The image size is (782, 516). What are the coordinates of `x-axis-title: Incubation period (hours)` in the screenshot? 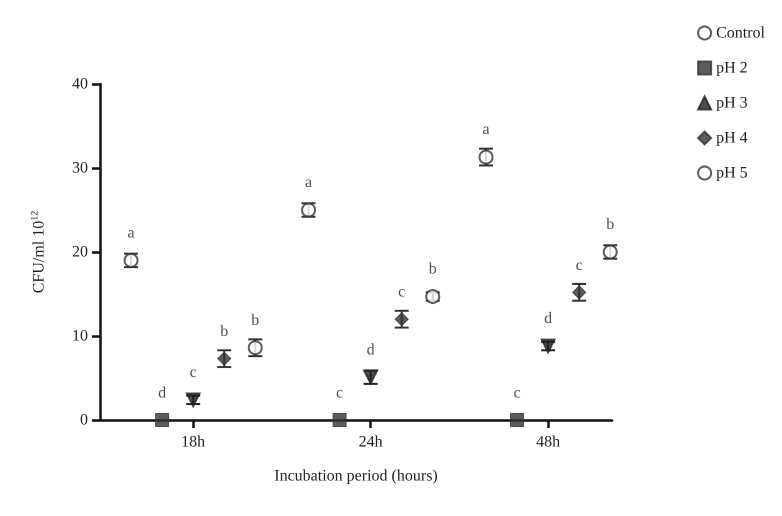 It's located at (356, 476).